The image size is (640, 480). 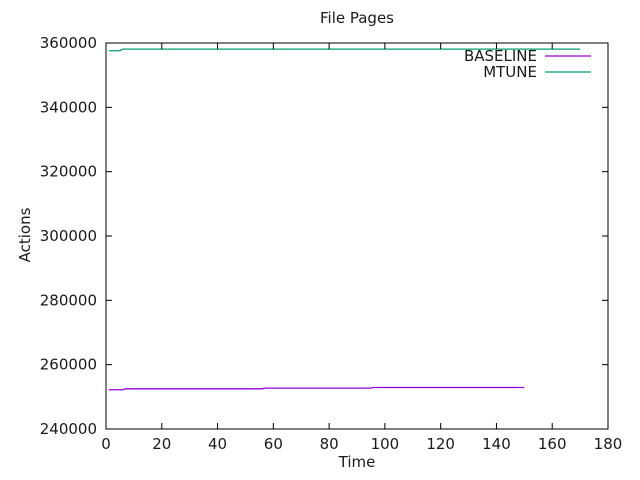 What do you see at coordinates (68, 300) in the screenshot?
I see `y-tick-label: 280000` at bounding box center [68, 300].